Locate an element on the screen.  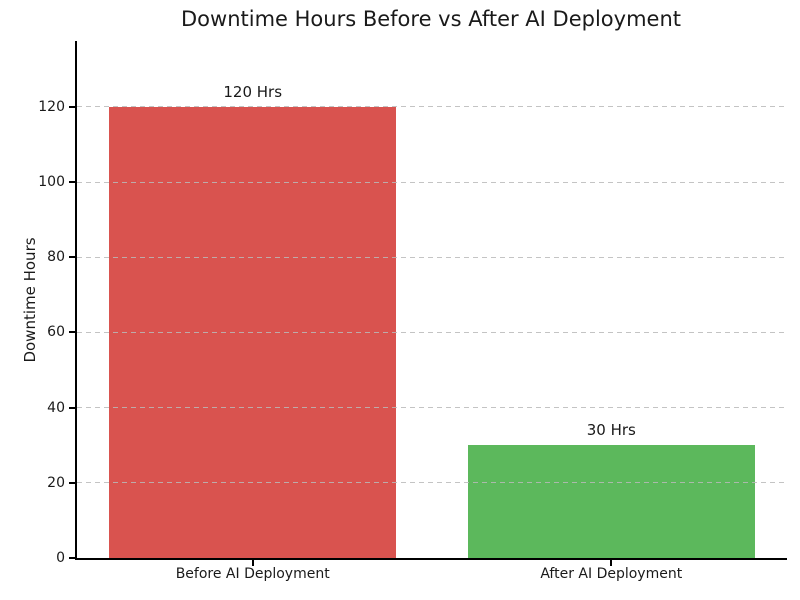
y-tick-label: 60 is located at coordinates (56, 332).